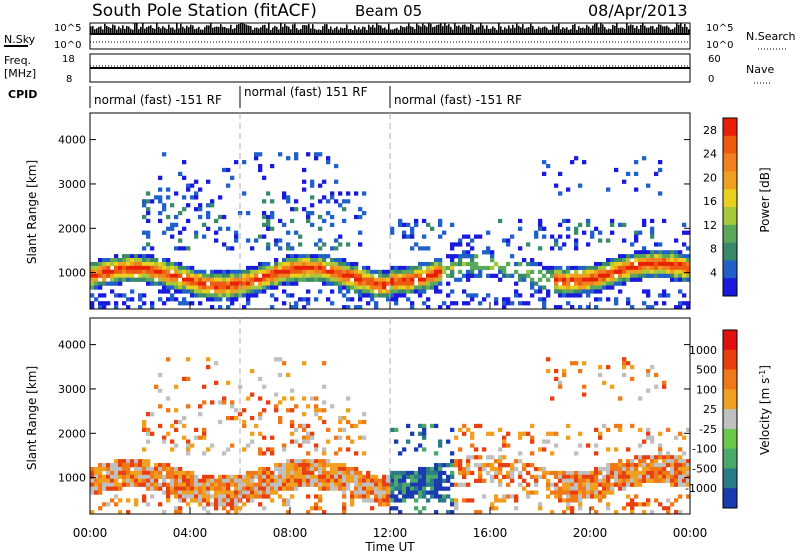  Describe the element at coordinates (713, 249) in the screenshot. I see `colorbar-tick-label: 8` at that location.